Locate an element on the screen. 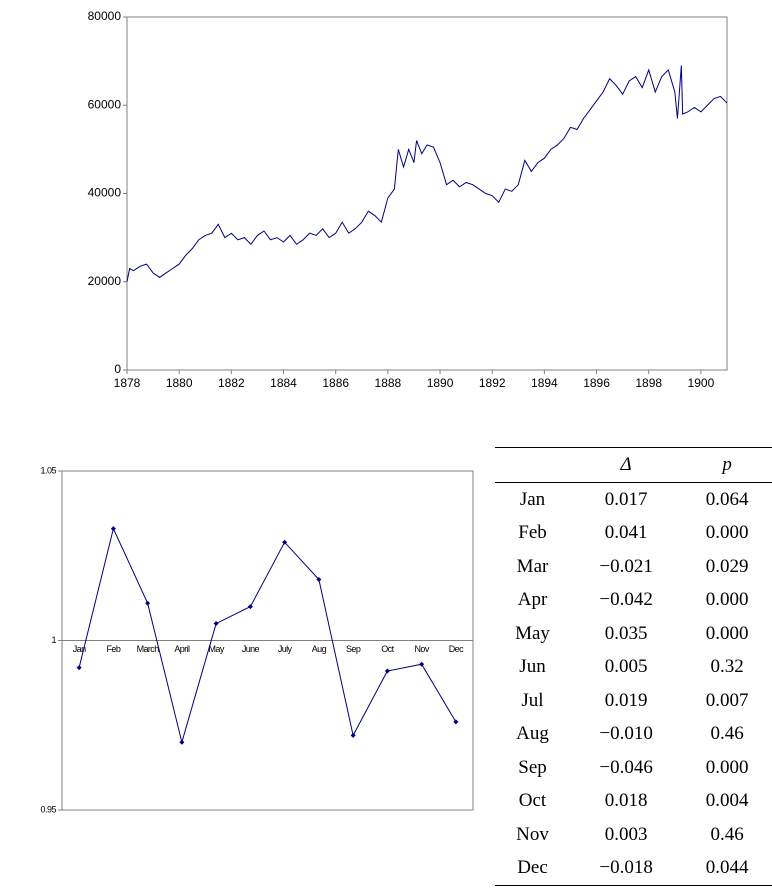 This screenshot has width=772, height=895. month-cell: Apr is located at coordinates (532, 600).